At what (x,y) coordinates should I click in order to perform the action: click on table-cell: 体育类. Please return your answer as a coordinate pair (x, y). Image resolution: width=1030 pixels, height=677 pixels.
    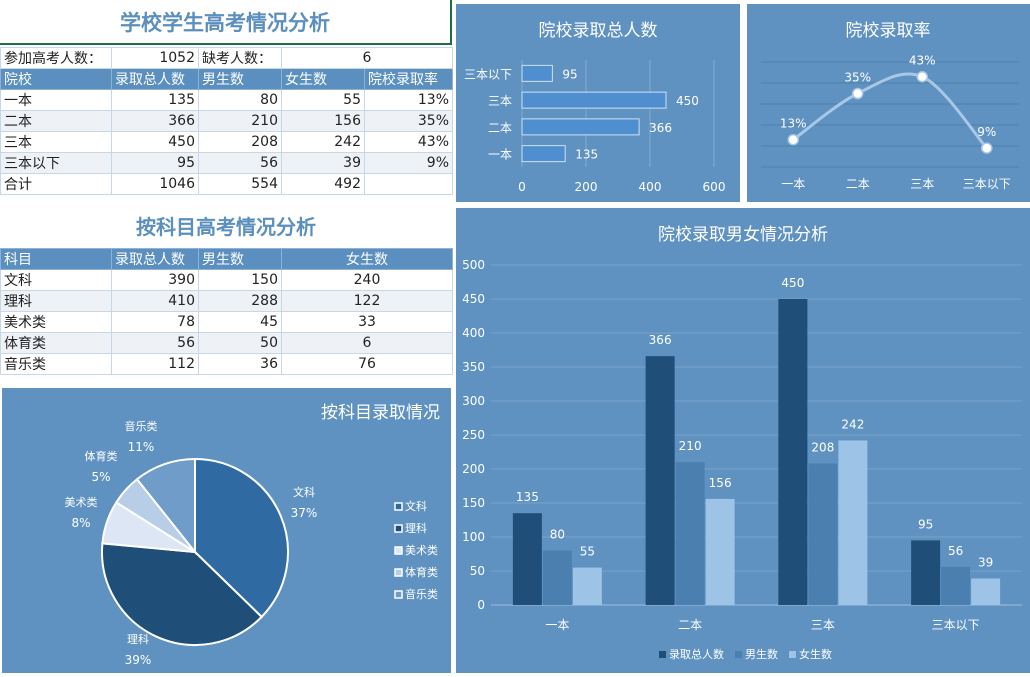
    Looking at the image, I should click on (56, 343).